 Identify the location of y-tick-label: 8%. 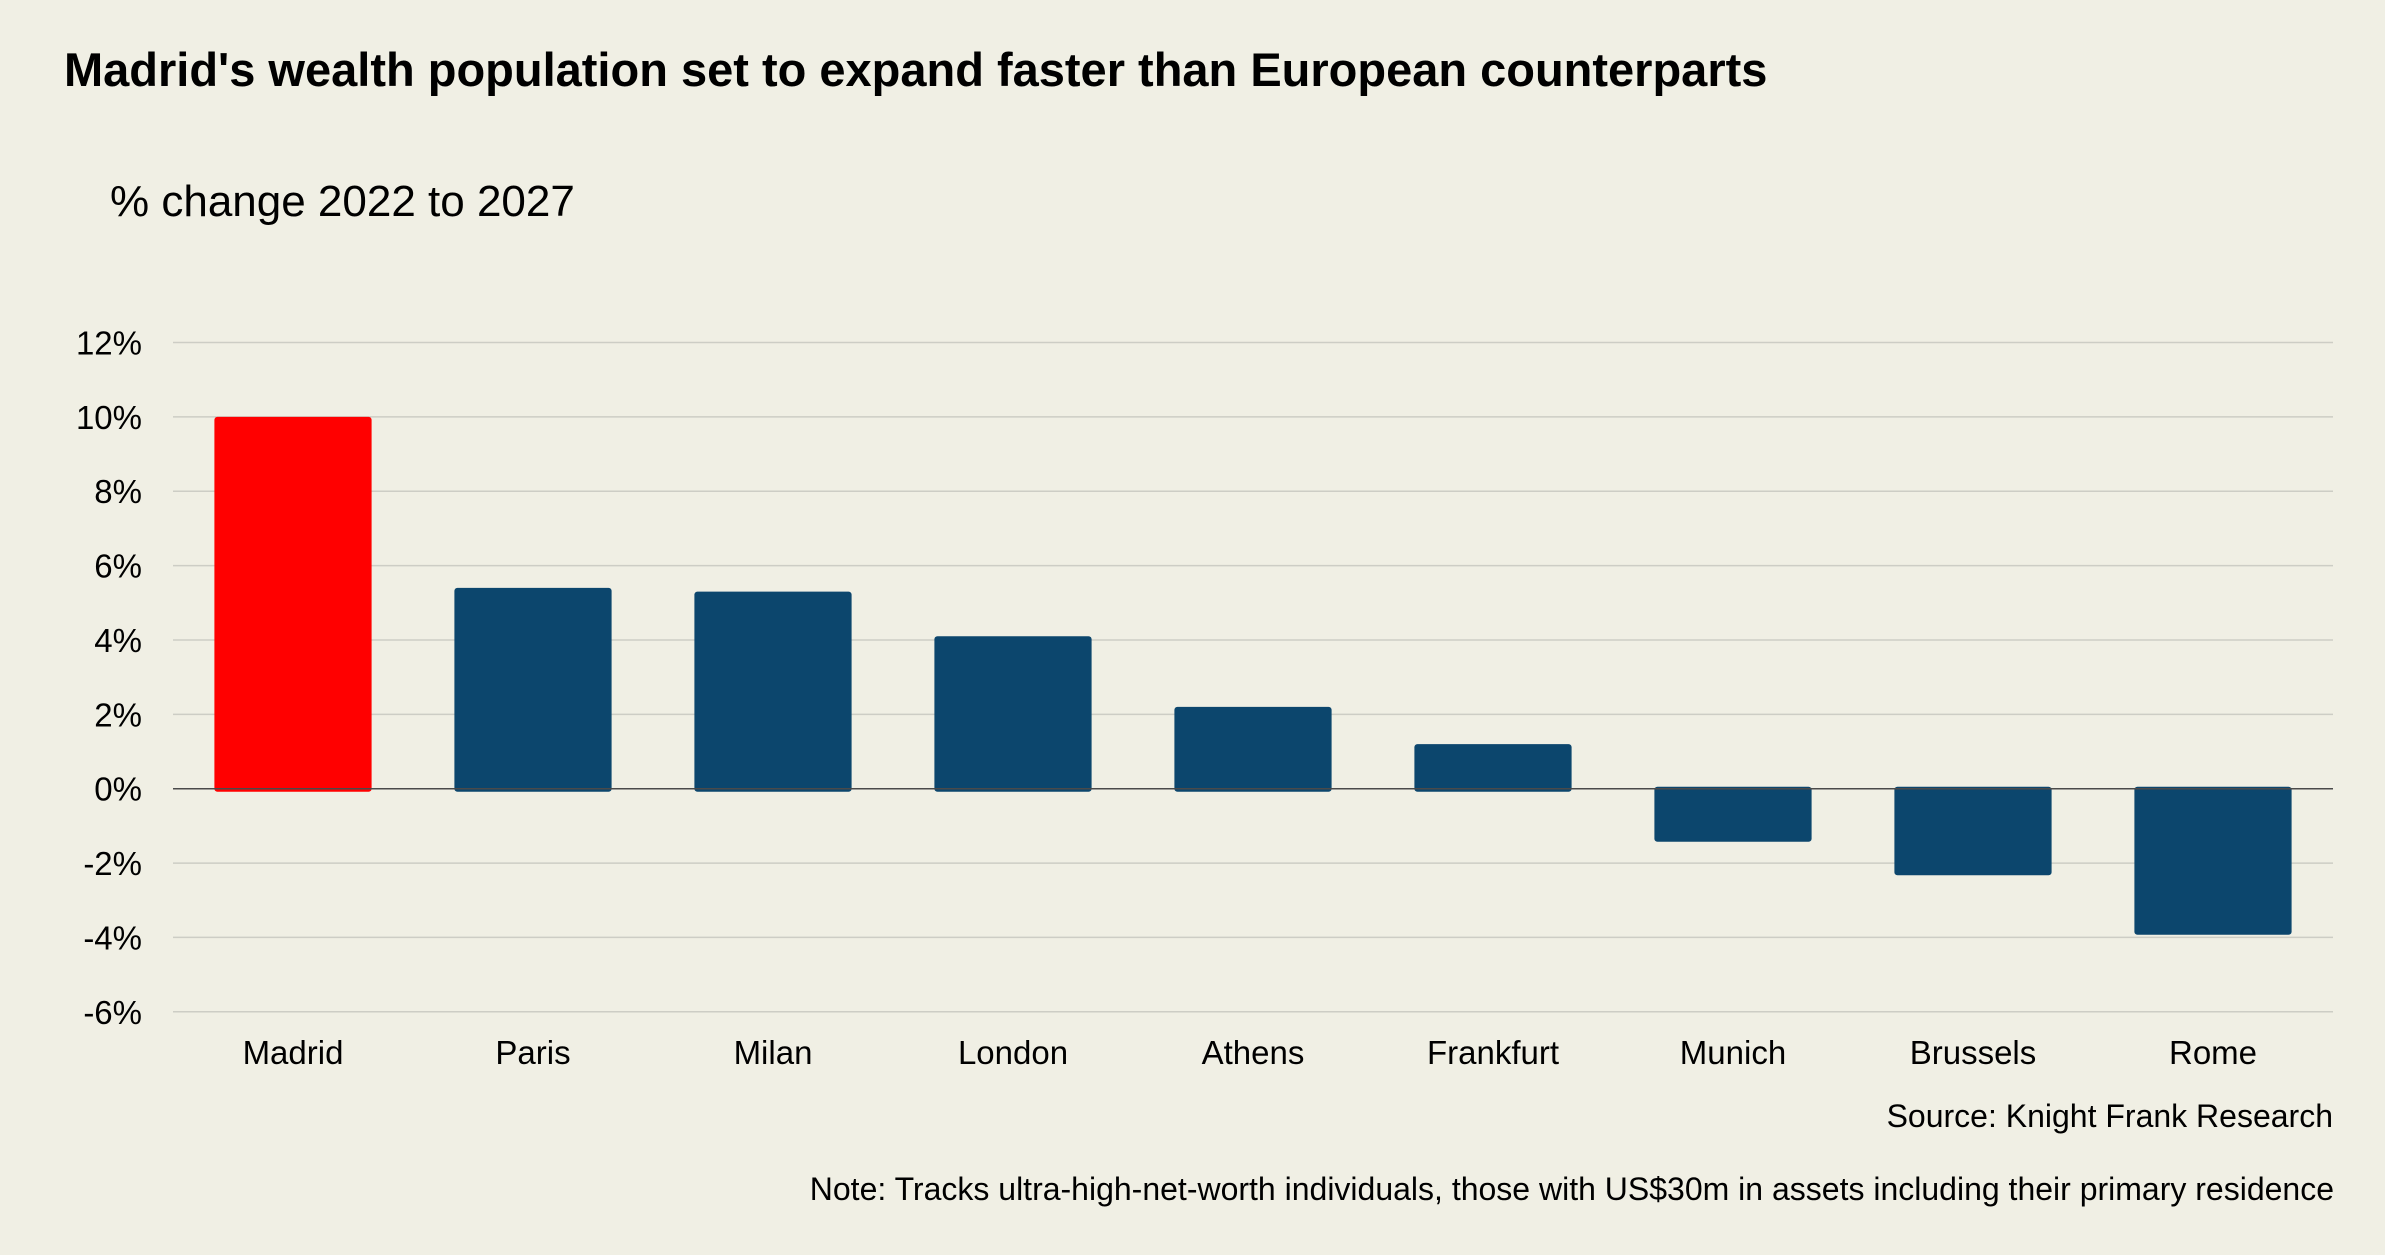
(118, 491).